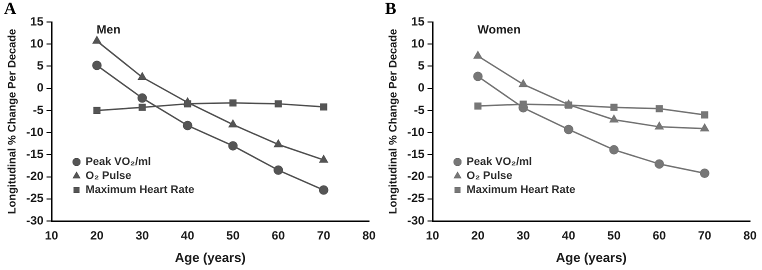  What do you see at coordinates (390, 9) in the screenshot?
I see `text: B` at bounding box center [390, 9].